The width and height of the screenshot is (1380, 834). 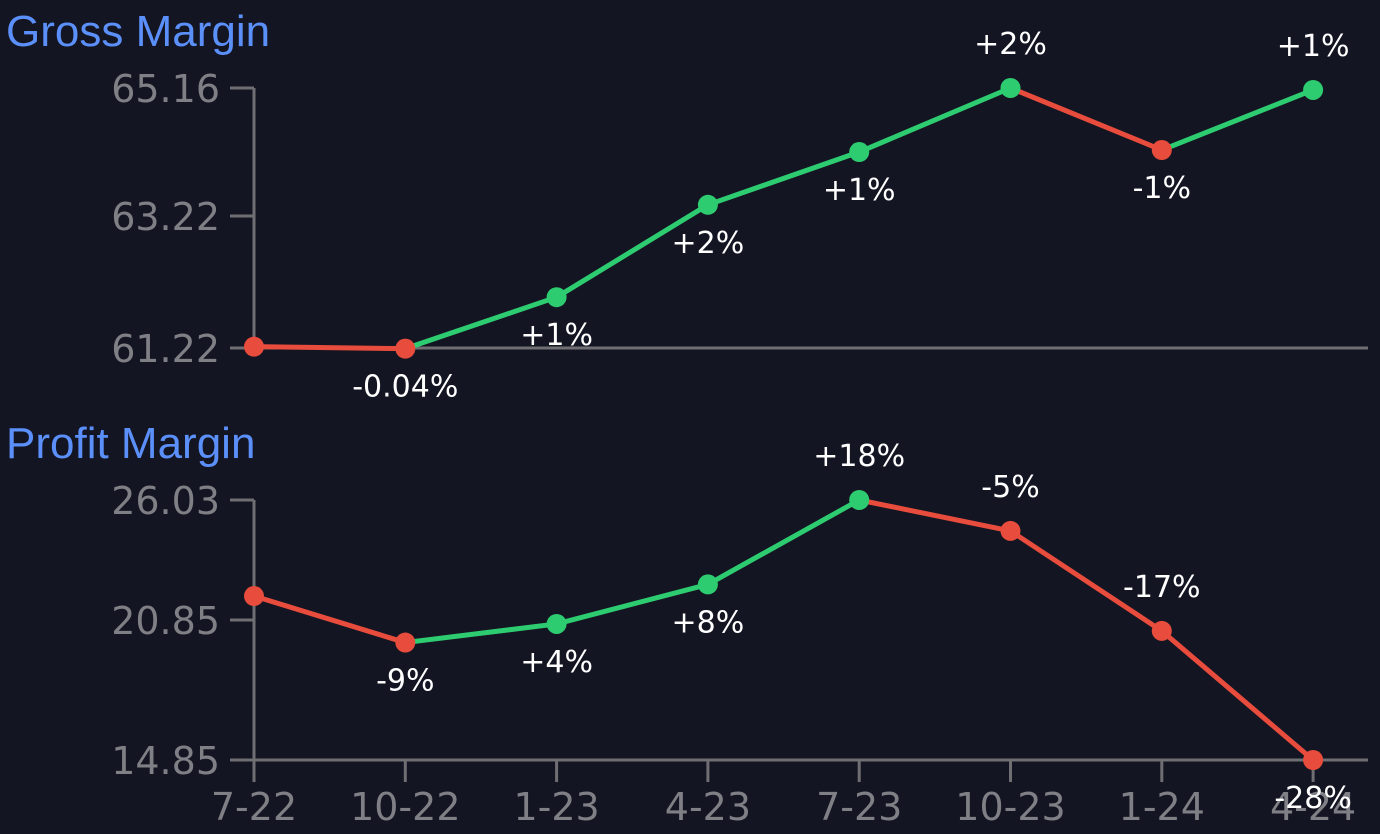 What do you see at coordinates (165, 89) in the screenshot?
I see `y-tick-label: 65.16` at bounding box center [165, 89].